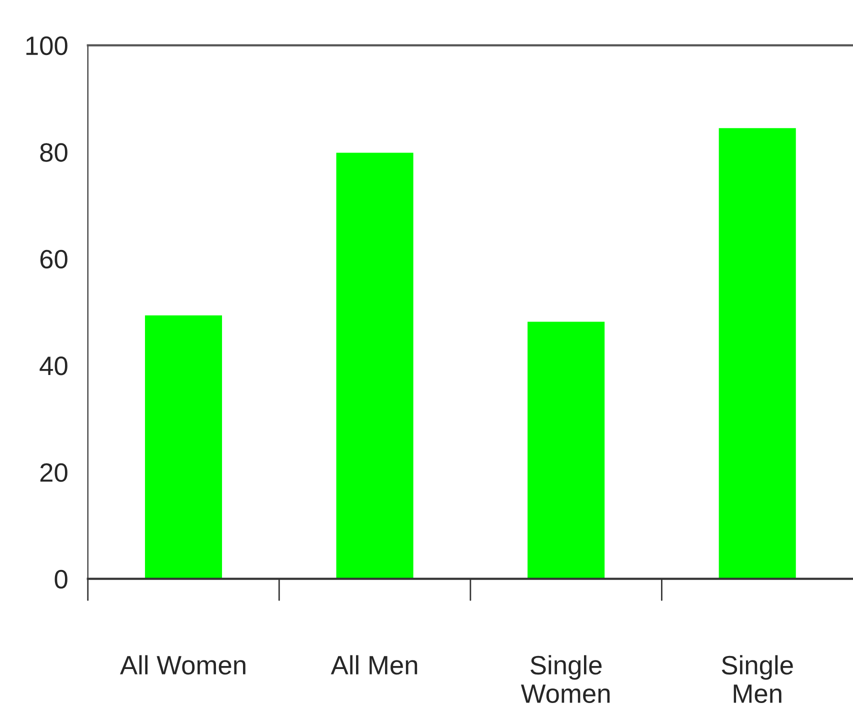  Describe the element at coordinates (61, 579) in the screenshot. I see `y-tick-label: 0` at that location.